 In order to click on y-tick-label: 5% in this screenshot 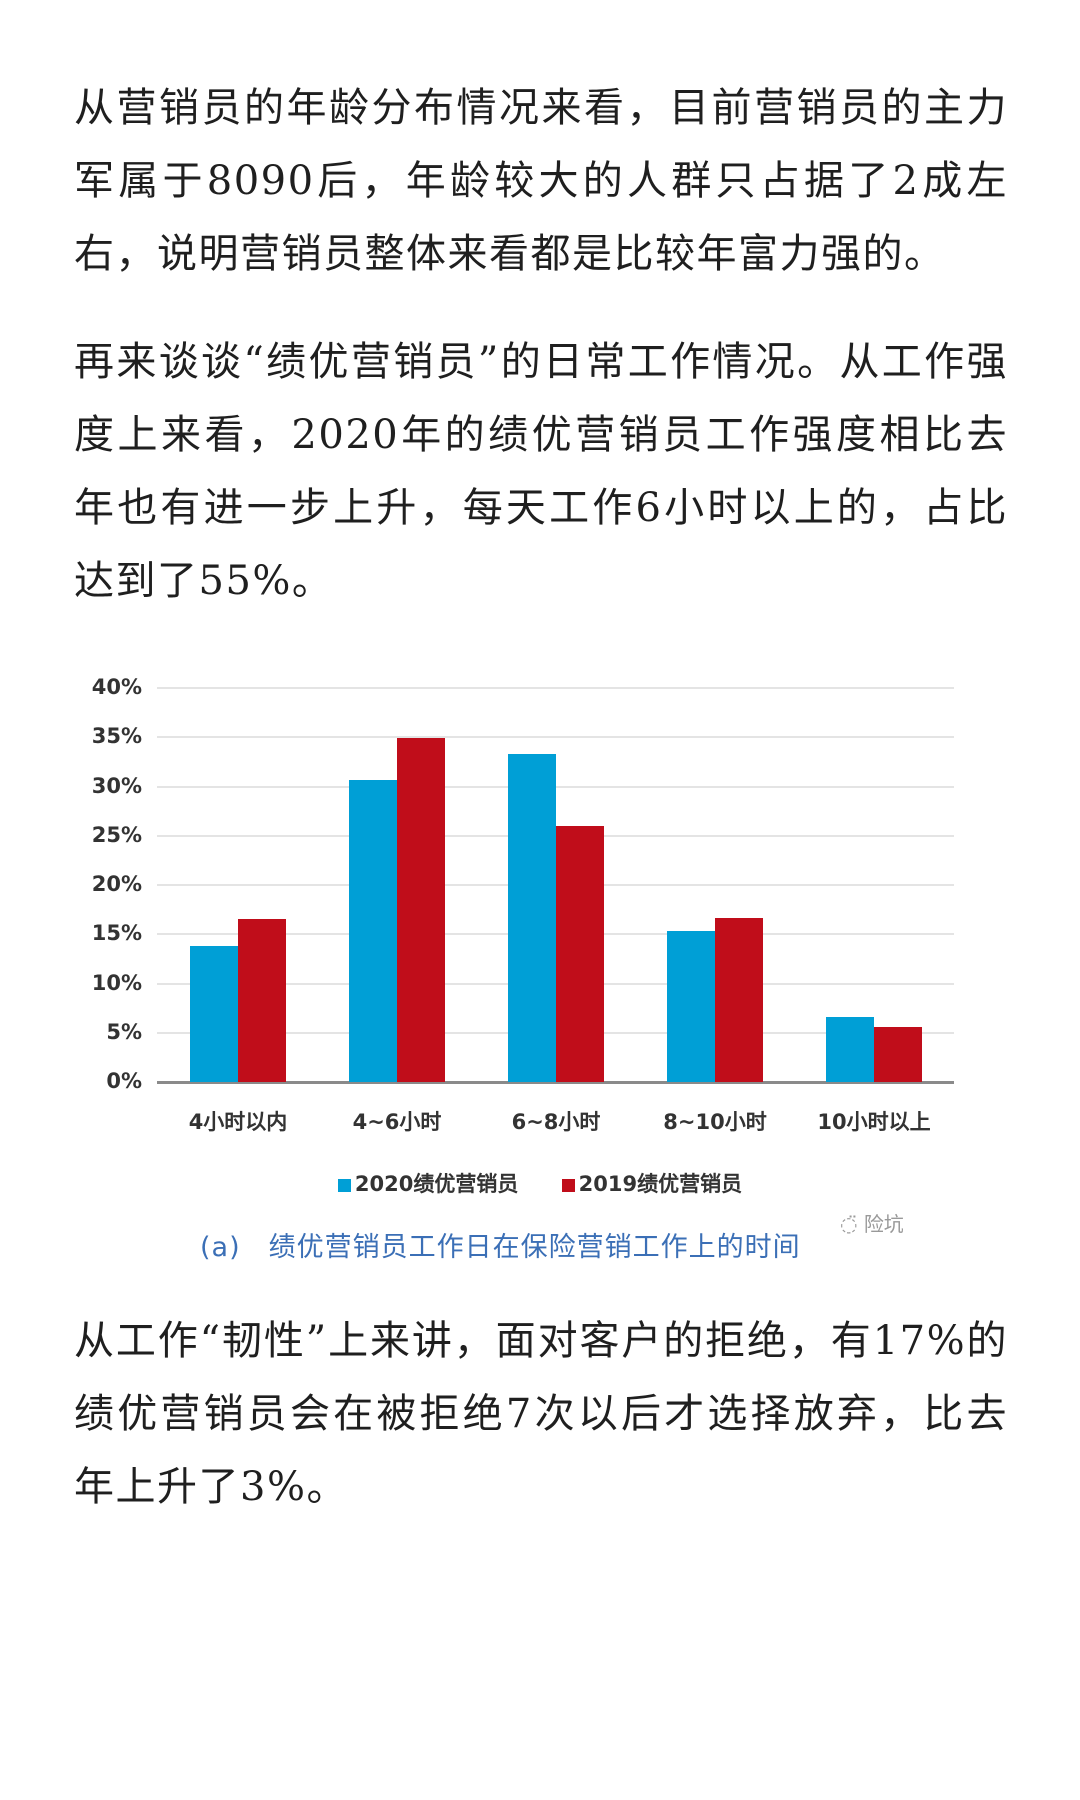, I will do `click(124, 1031)`.